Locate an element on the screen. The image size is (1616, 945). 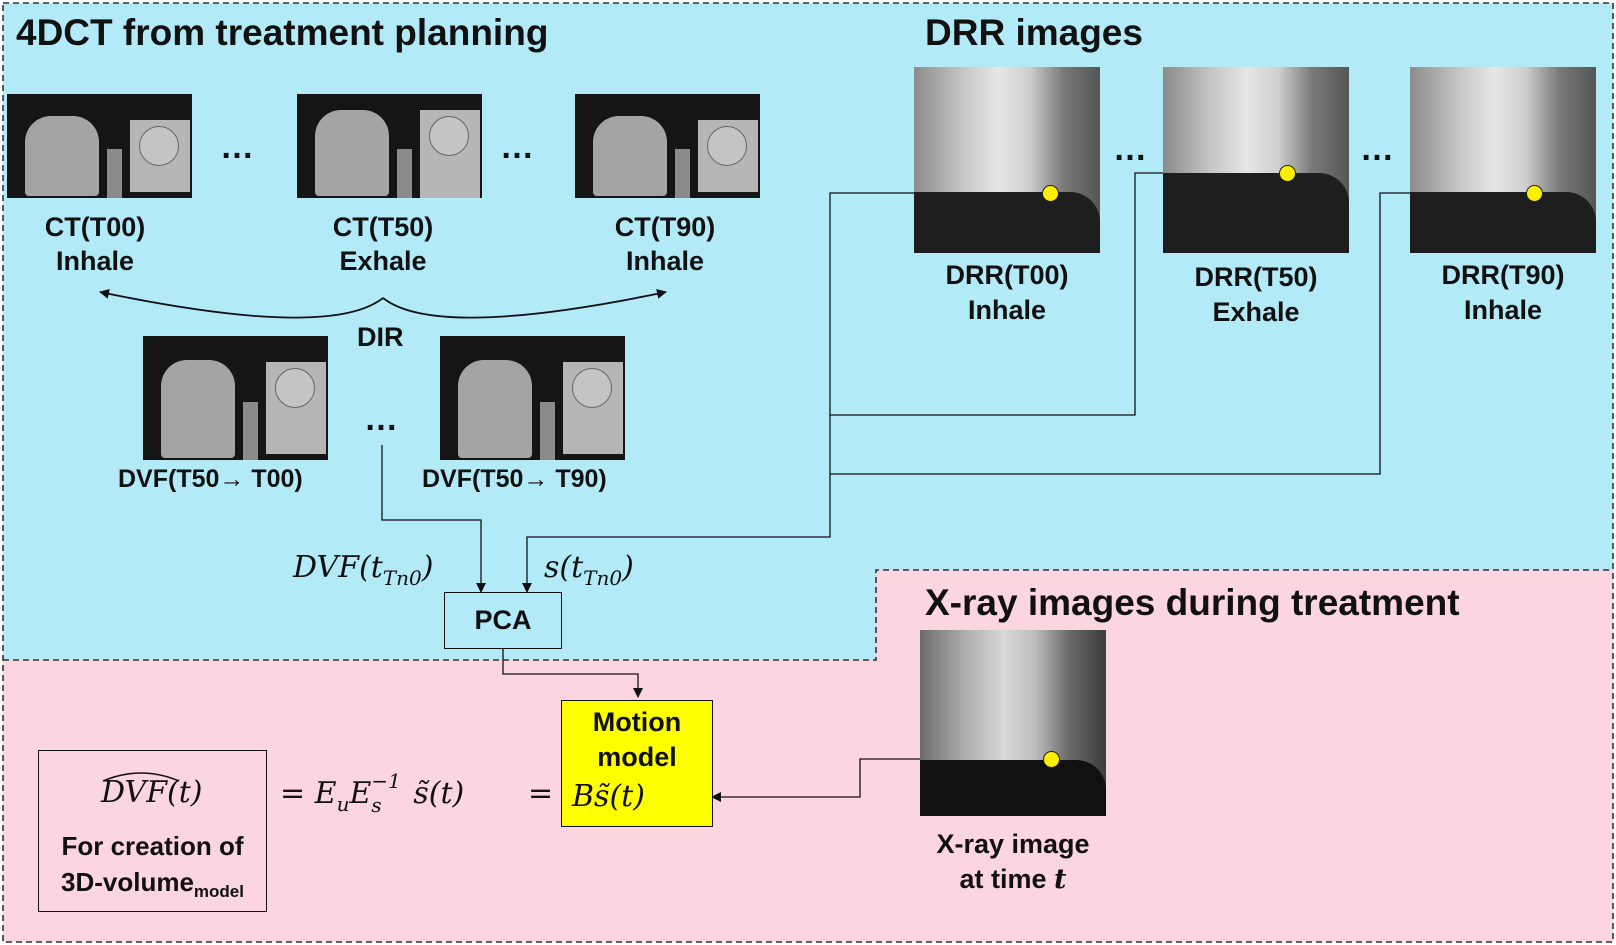
equation-rhs: = EuE −1 s s̃(t) is located at coordinates (372, 793).